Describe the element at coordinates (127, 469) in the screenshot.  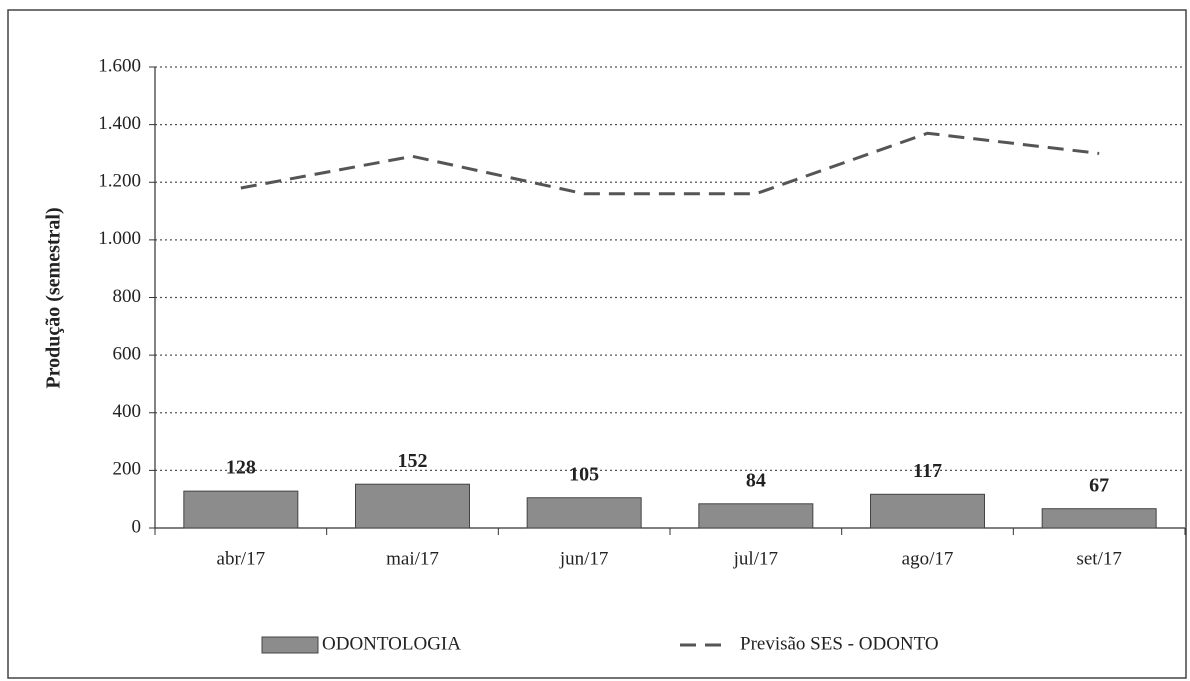
I see `y-tick-label: 200` at that location.